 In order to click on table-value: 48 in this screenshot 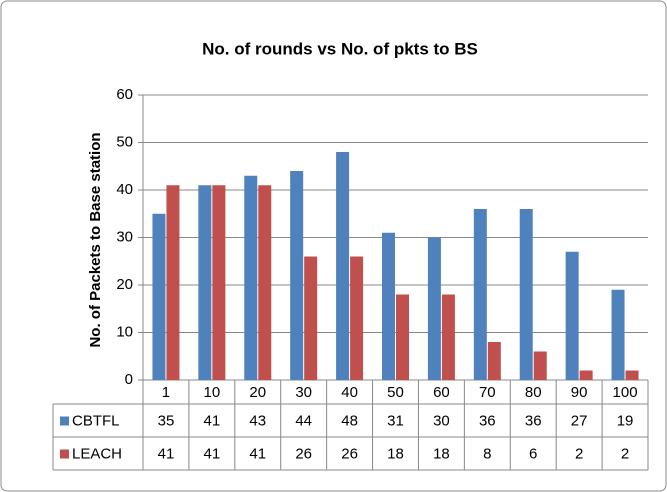, I will do `click(349, 420)`.